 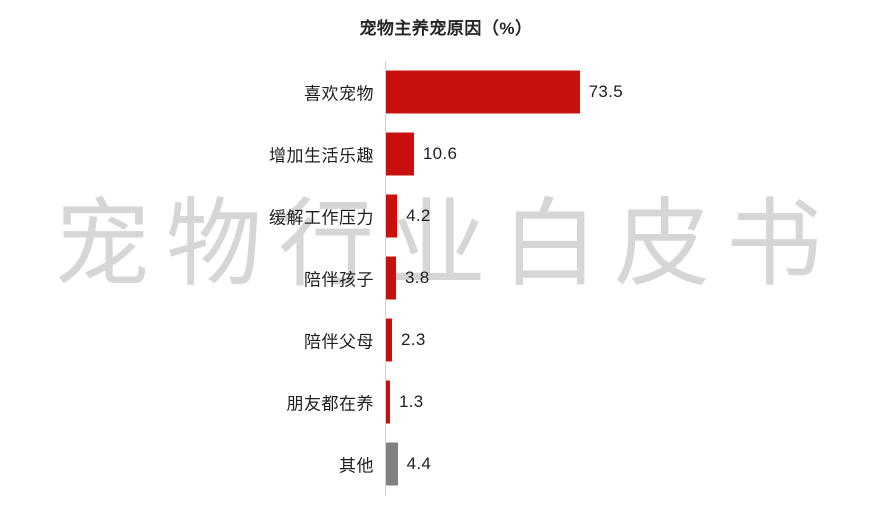 I want to click on category-label: 陪伴父母, so click(x=339, y=342).